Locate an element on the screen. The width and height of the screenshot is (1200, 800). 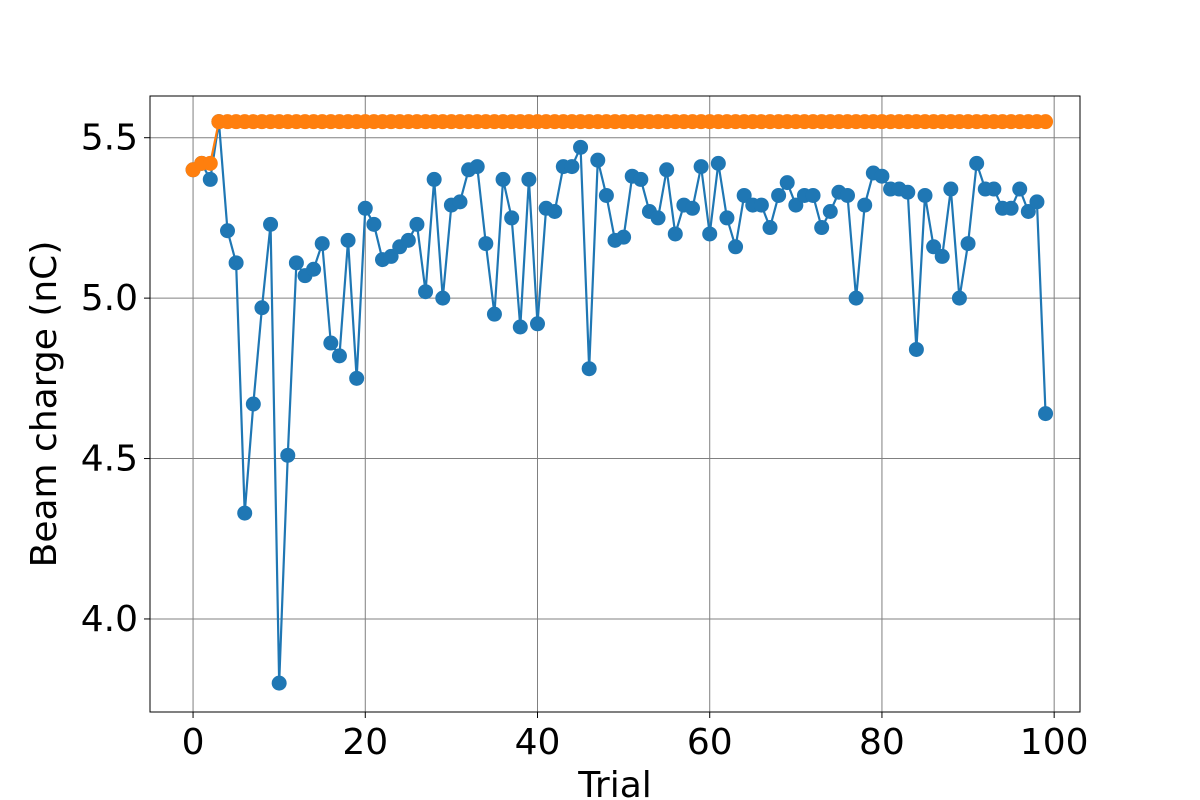
x-tick-label: 40 is located at coordinates (538, 742).